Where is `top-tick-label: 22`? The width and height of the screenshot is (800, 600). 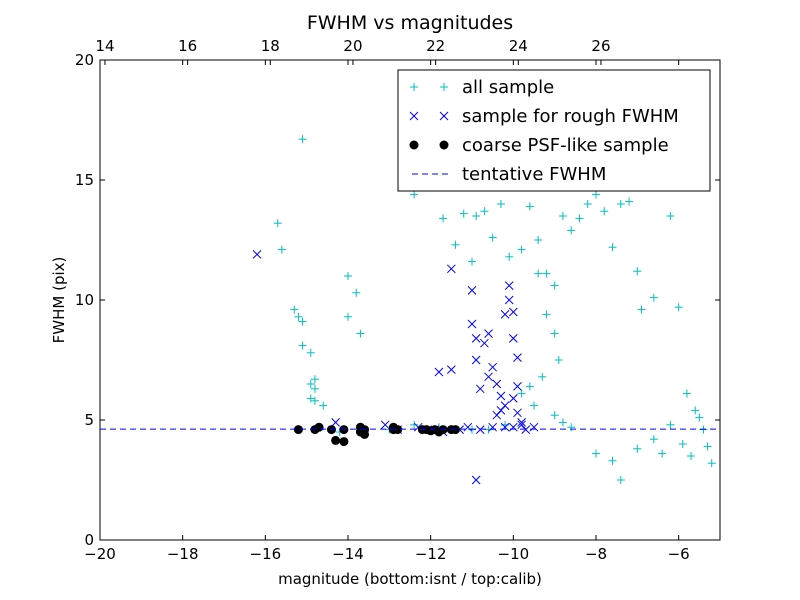 top-tick-label: 22 is located at coordinates (435, 46).